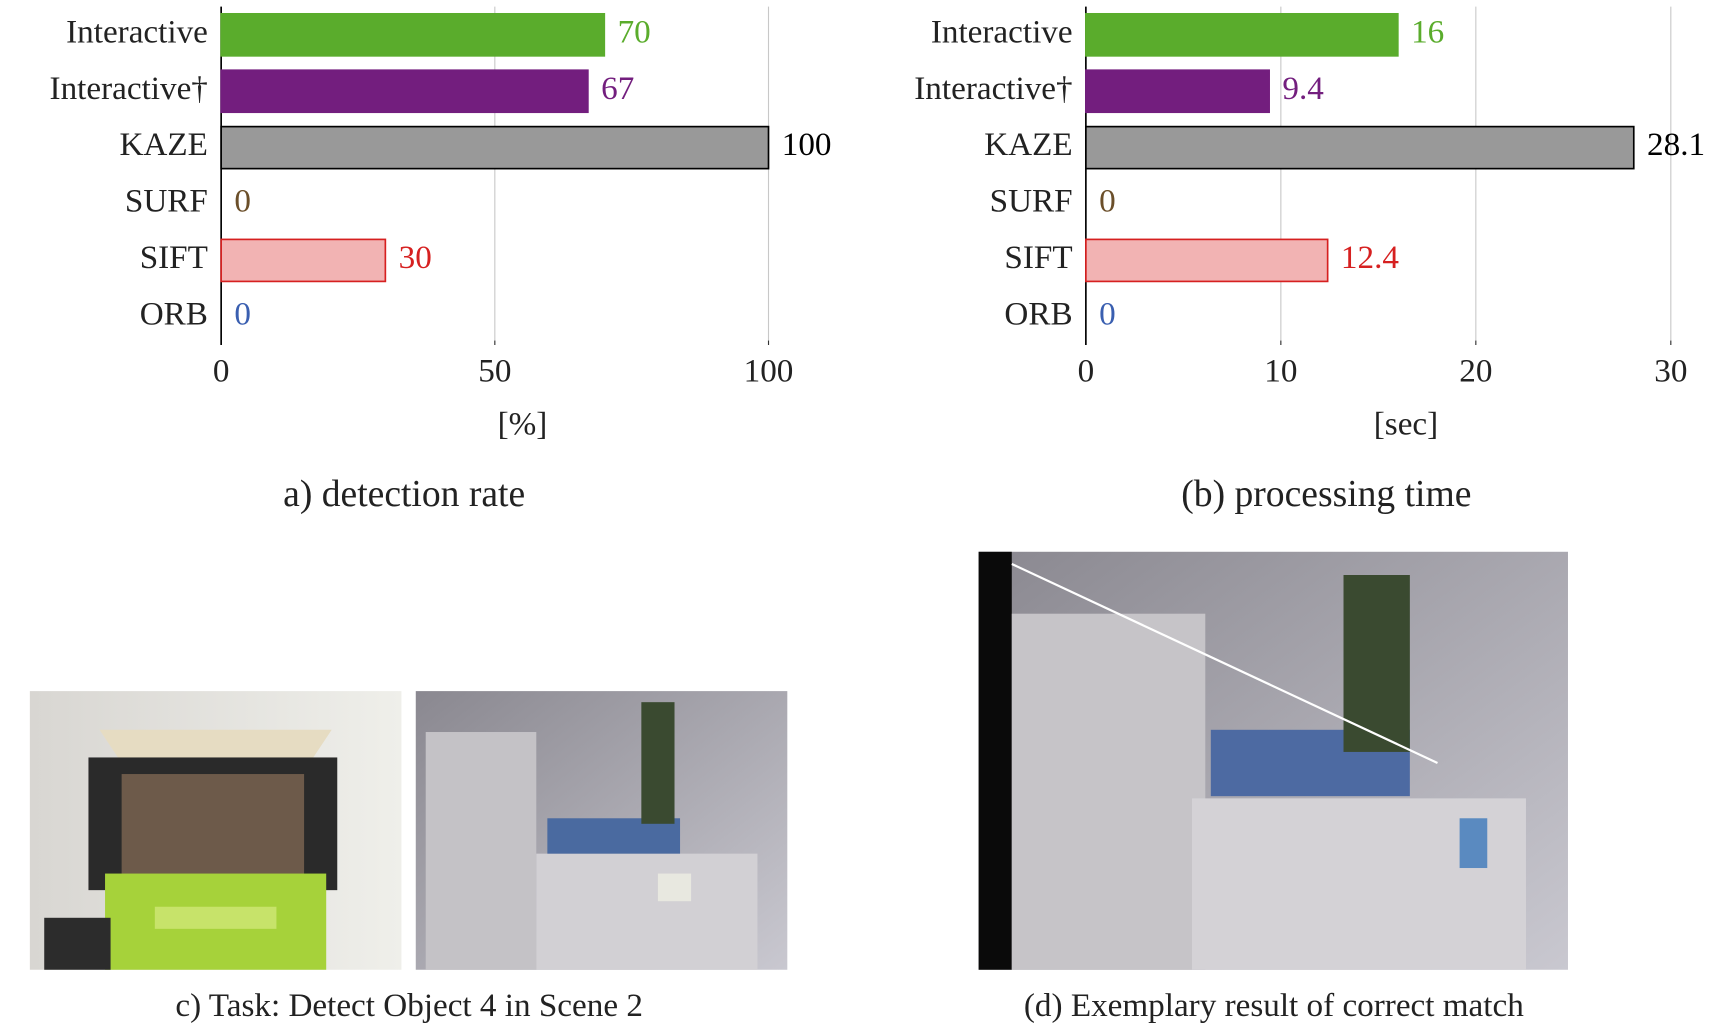 This screenshot has height=1035, width=1725. What do you see at coordinates (1303, 88) in the screenshot?
I see `value-label: 9.4` at bounding box center [1303, 88].